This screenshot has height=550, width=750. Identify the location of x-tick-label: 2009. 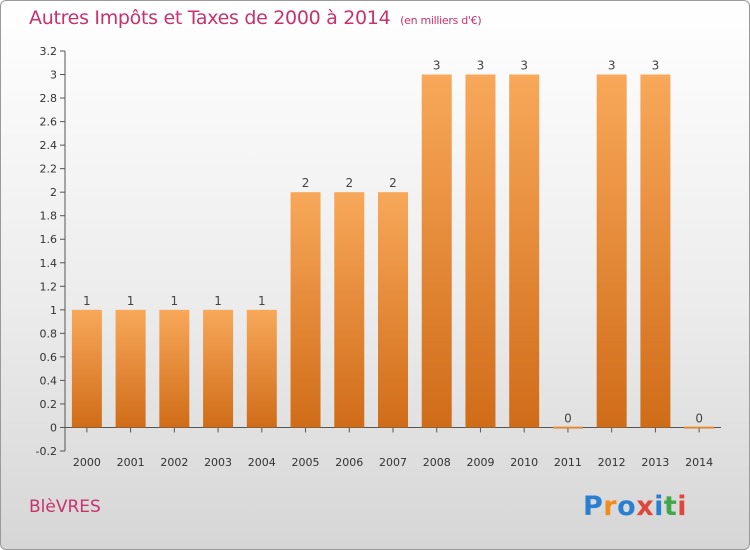
(480, 462).